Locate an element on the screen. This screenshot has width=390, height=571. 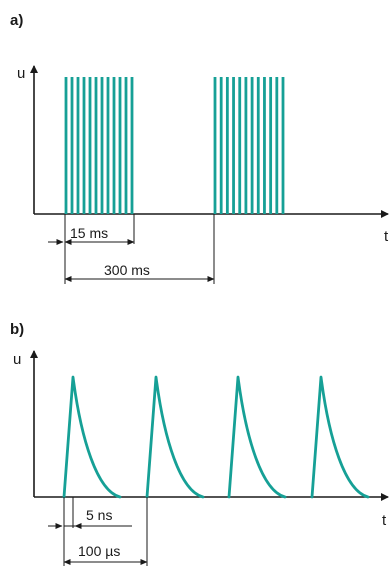
panel-a-label: a) is located at coordinates (16, 20).